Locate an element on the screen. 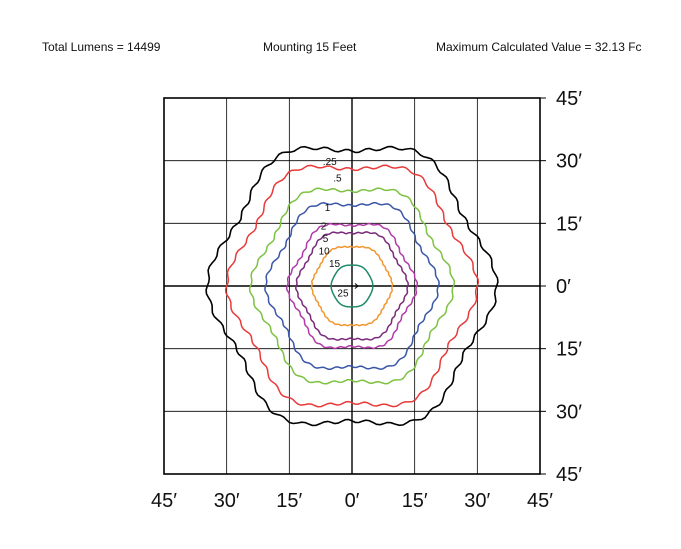  center-arrow-icon is located at coordinates (355, 286).